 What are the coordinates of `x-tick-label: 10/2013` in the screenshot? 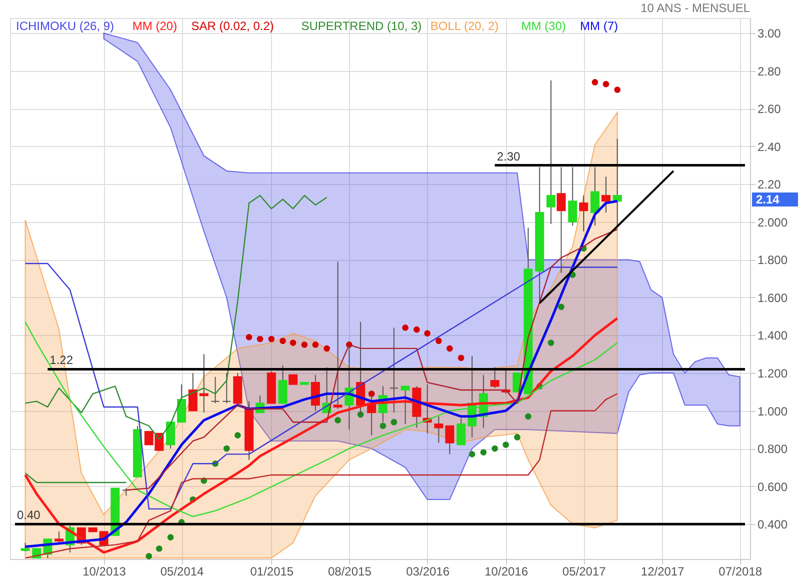 It's located at (104, 571).